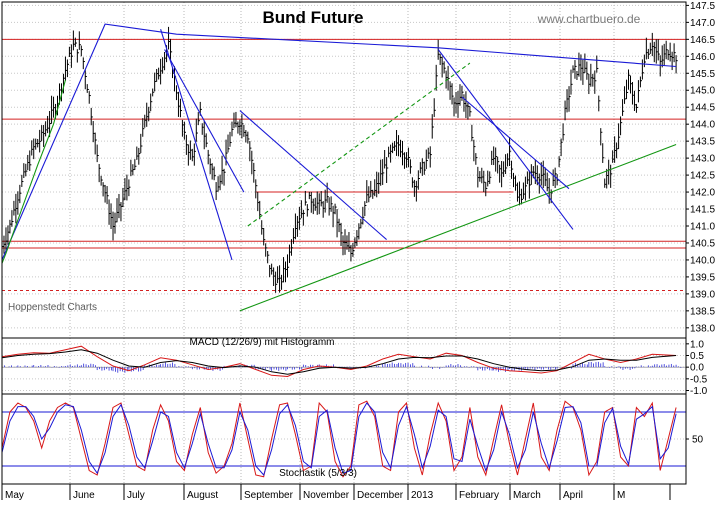 This screenshot has height=507, width=723. Describe the element at coordinates (14, 495) in the screenshot. I see `month-label: May` at that location.